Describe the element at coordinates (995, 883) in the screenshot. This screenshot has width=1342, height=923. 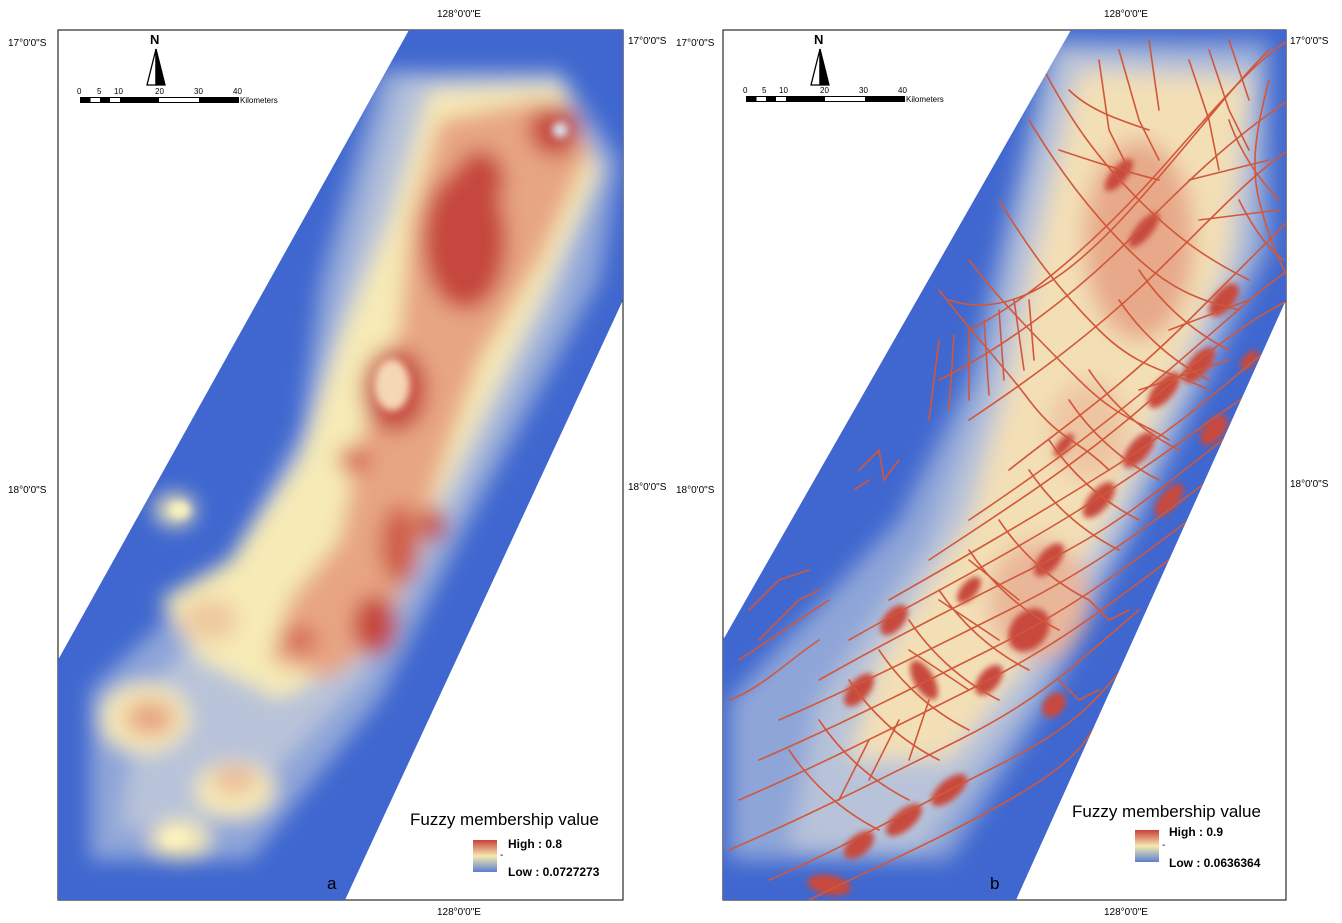
I see `panel-letter-b: b` at that location.